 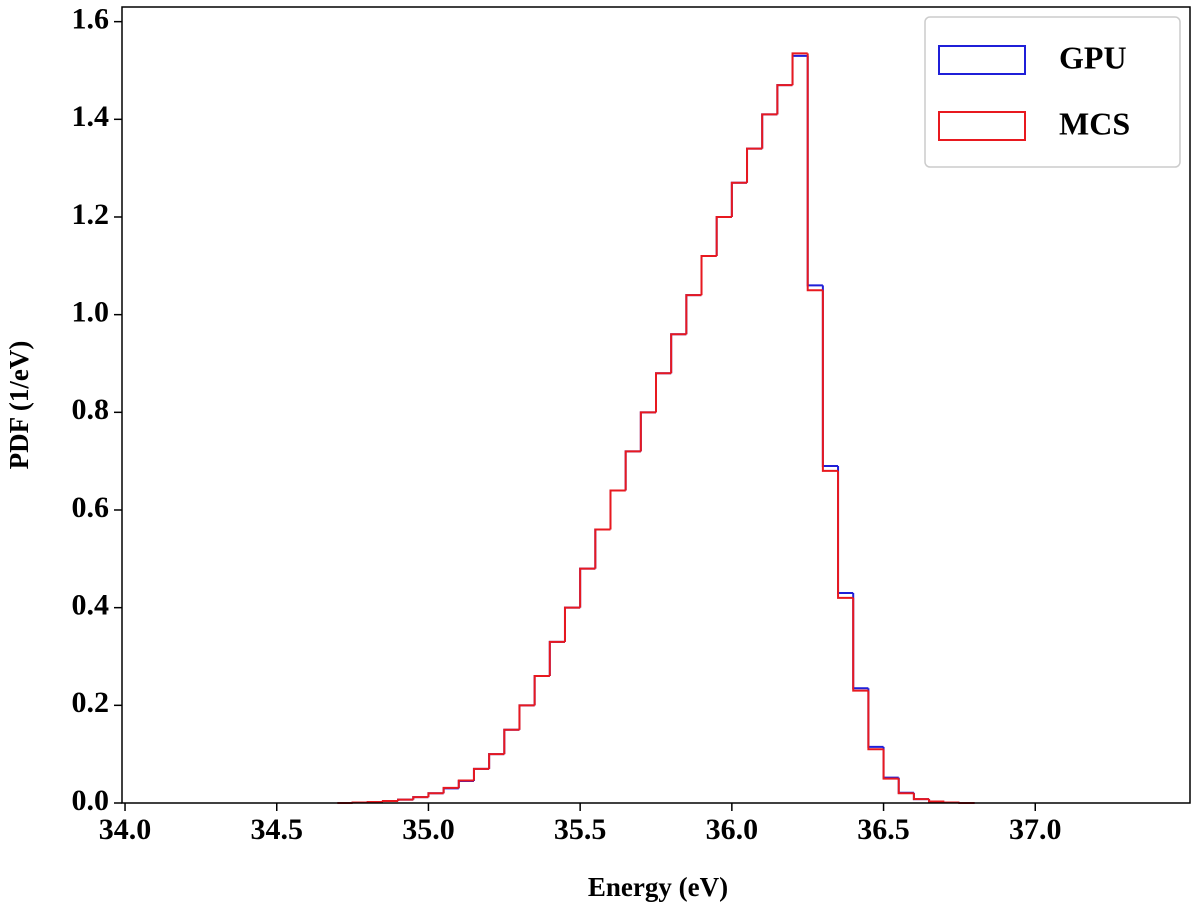 I want to click on x-tick-label: 35.5, so click(x=580, y=829).